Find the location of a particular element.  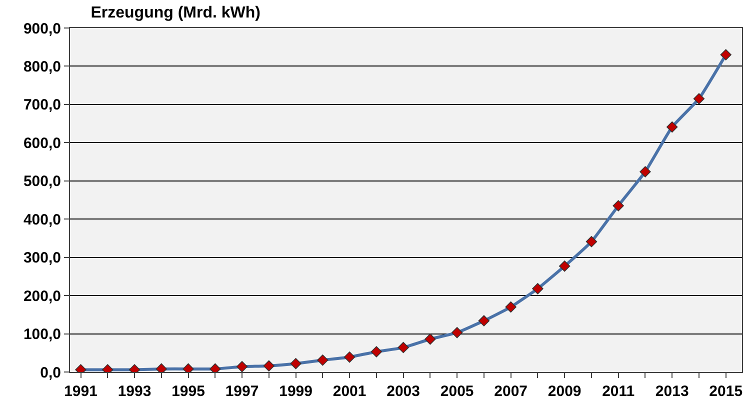

x-tick-label: 2001 is located at coordinates (349, 391).